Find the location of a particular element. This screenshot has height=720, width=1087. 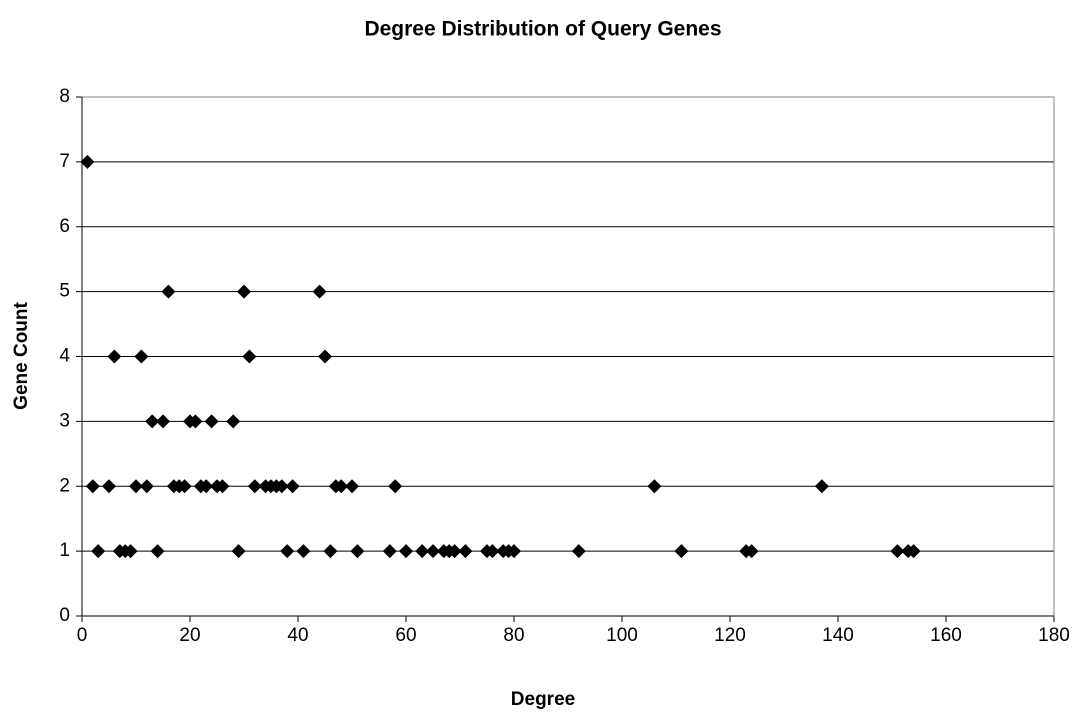

y-tick-label: 1 is located at coordinates (64, 550).